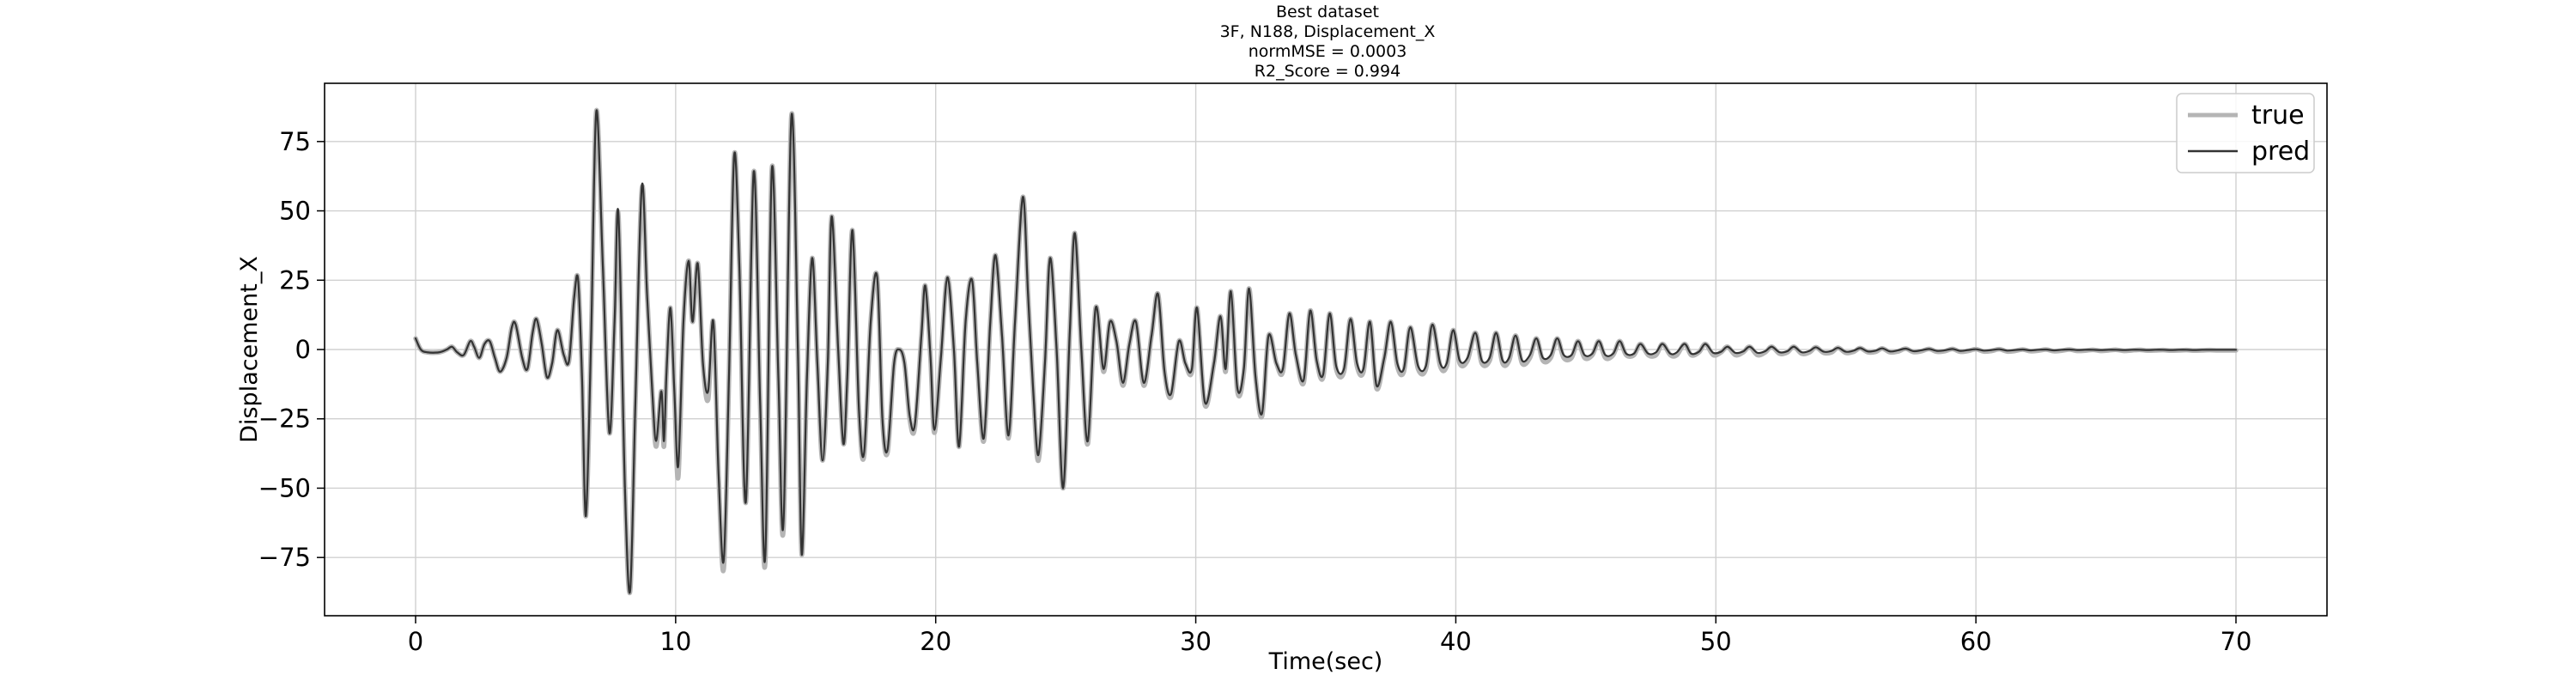 The width and height of the screenshot is (2576, 687). I want to click on x-tick-label: 70, so click(2236, 641).